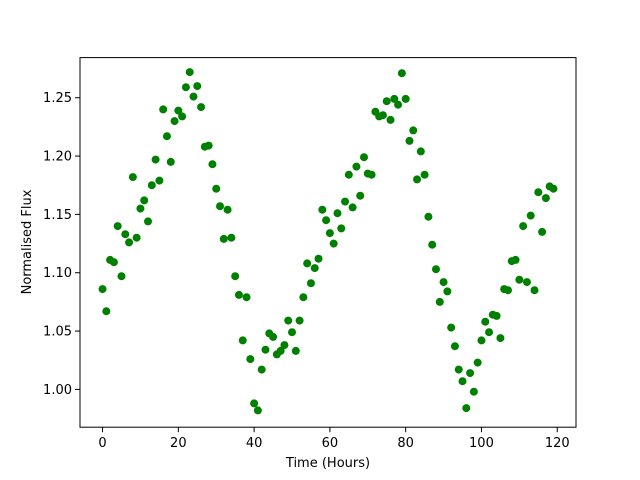 This screenshot has height=480, width=640. I want to click on x-tick-label: 120, so click(557, 443).